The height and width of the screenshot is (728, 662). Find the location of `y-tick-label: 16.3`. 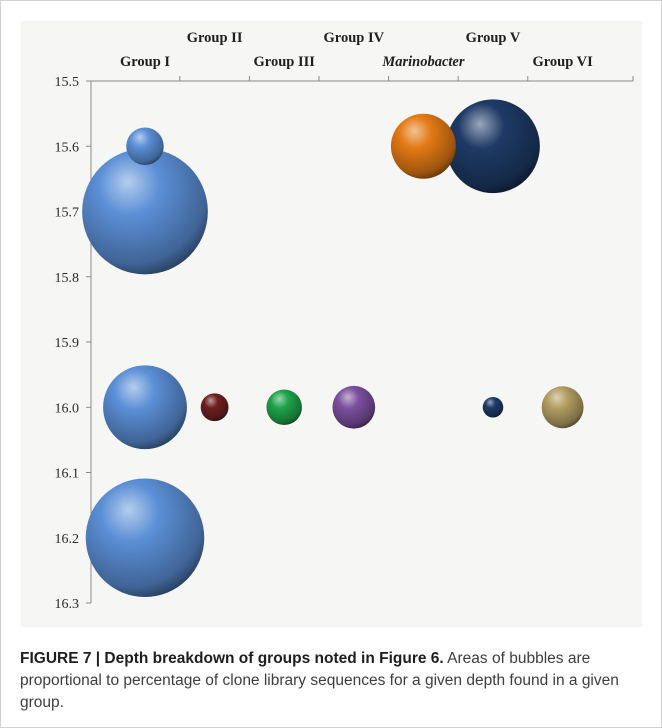

y-tick-label: 16.3 is located at coordinates (67, 604).